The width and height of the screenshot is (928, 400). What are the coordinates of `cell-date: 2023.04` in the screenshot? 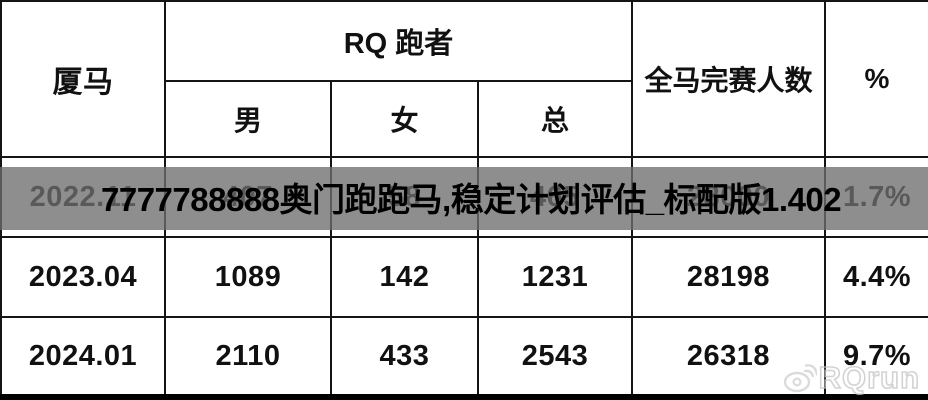 It's located at (83, 277).